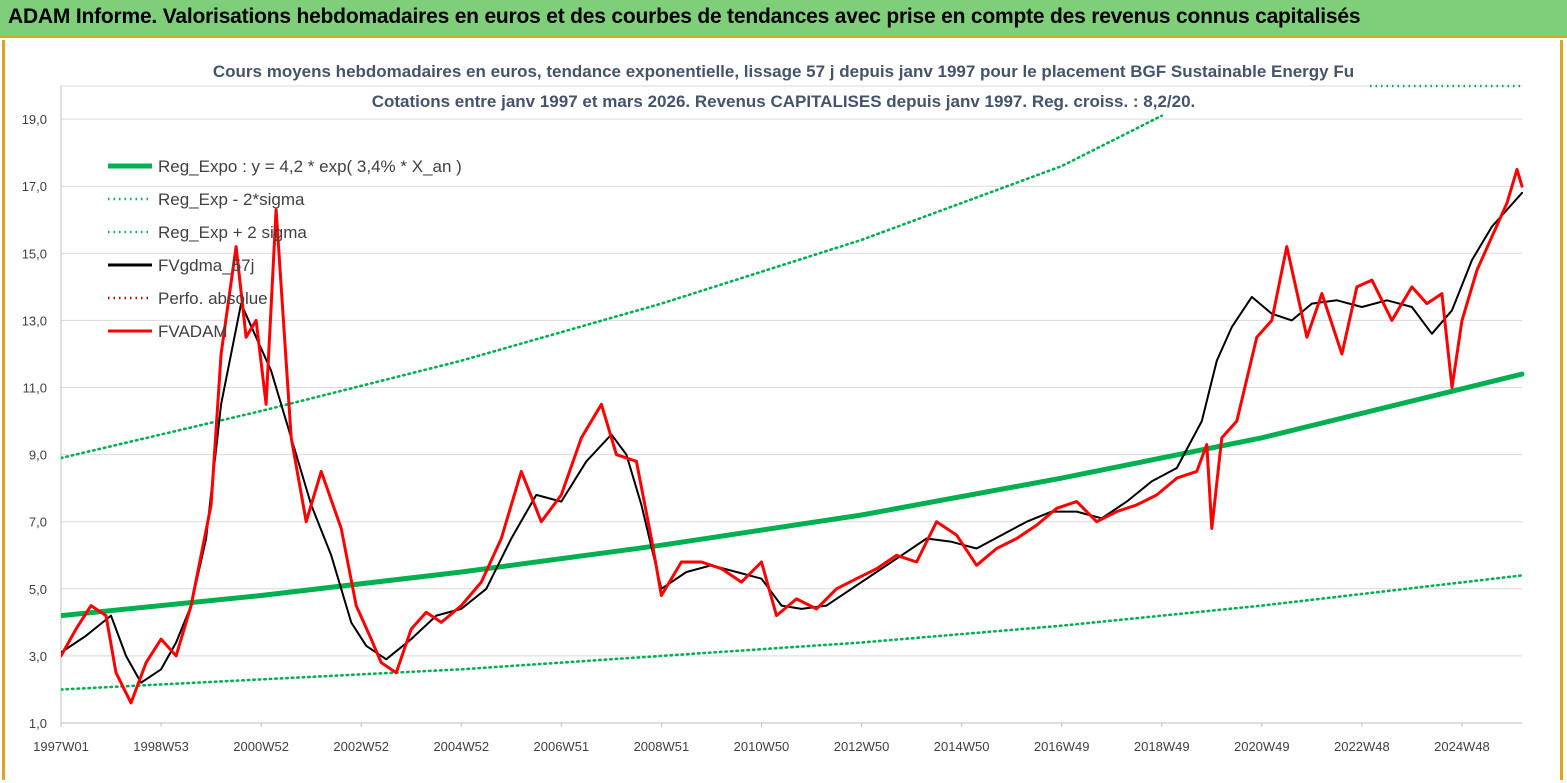 This screenshot has width=1567, height=783. I want to click on y-tick-label: 1,0, so click(38, 723).